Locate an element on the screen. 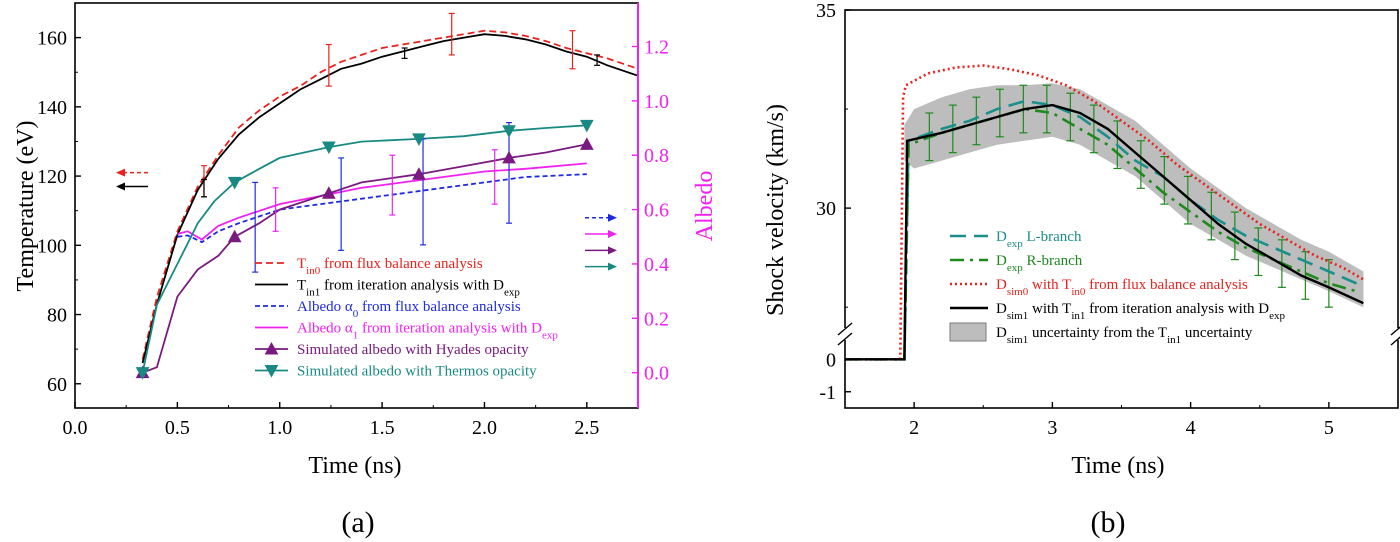  legend-label: Dexp L-branch is located at coordinates (1039, 239).